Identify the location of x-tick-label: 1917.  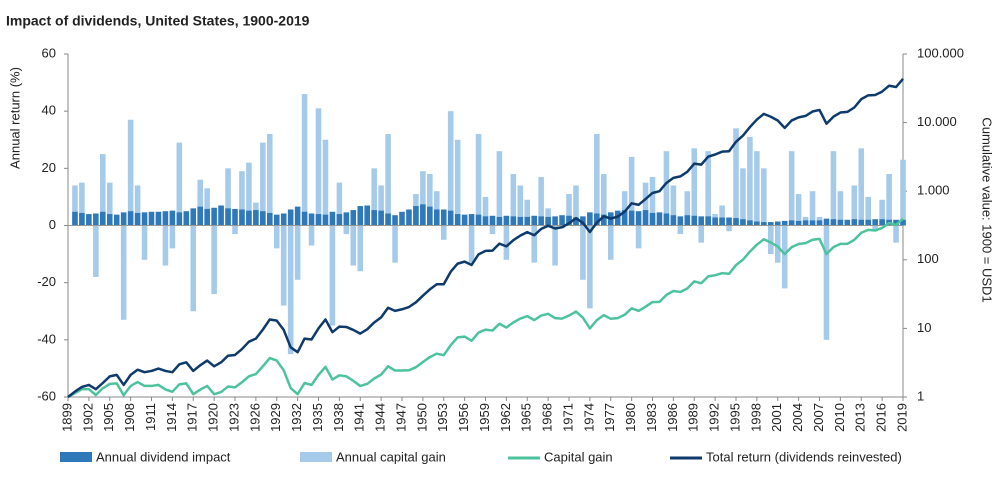
(192, 417).